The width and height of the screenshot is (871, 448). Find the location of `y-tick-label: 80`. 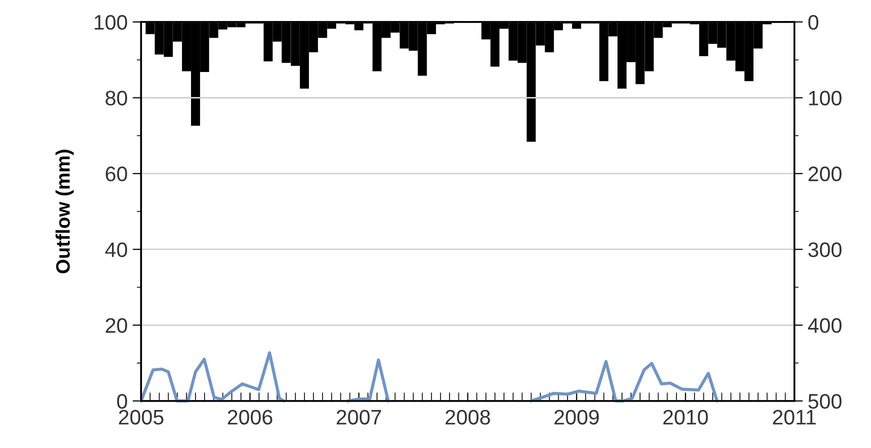

y-tick-label: 80 is located at coordinates (117, 98).